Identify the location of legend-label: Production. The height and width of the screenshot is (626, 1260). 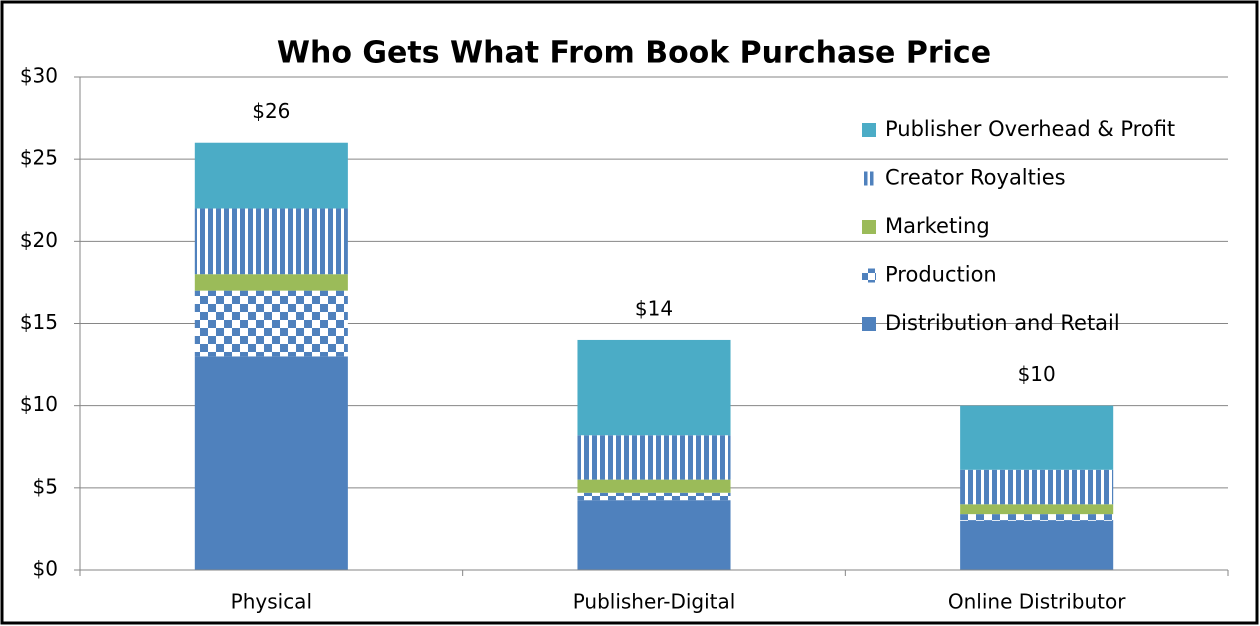
(941, 275).